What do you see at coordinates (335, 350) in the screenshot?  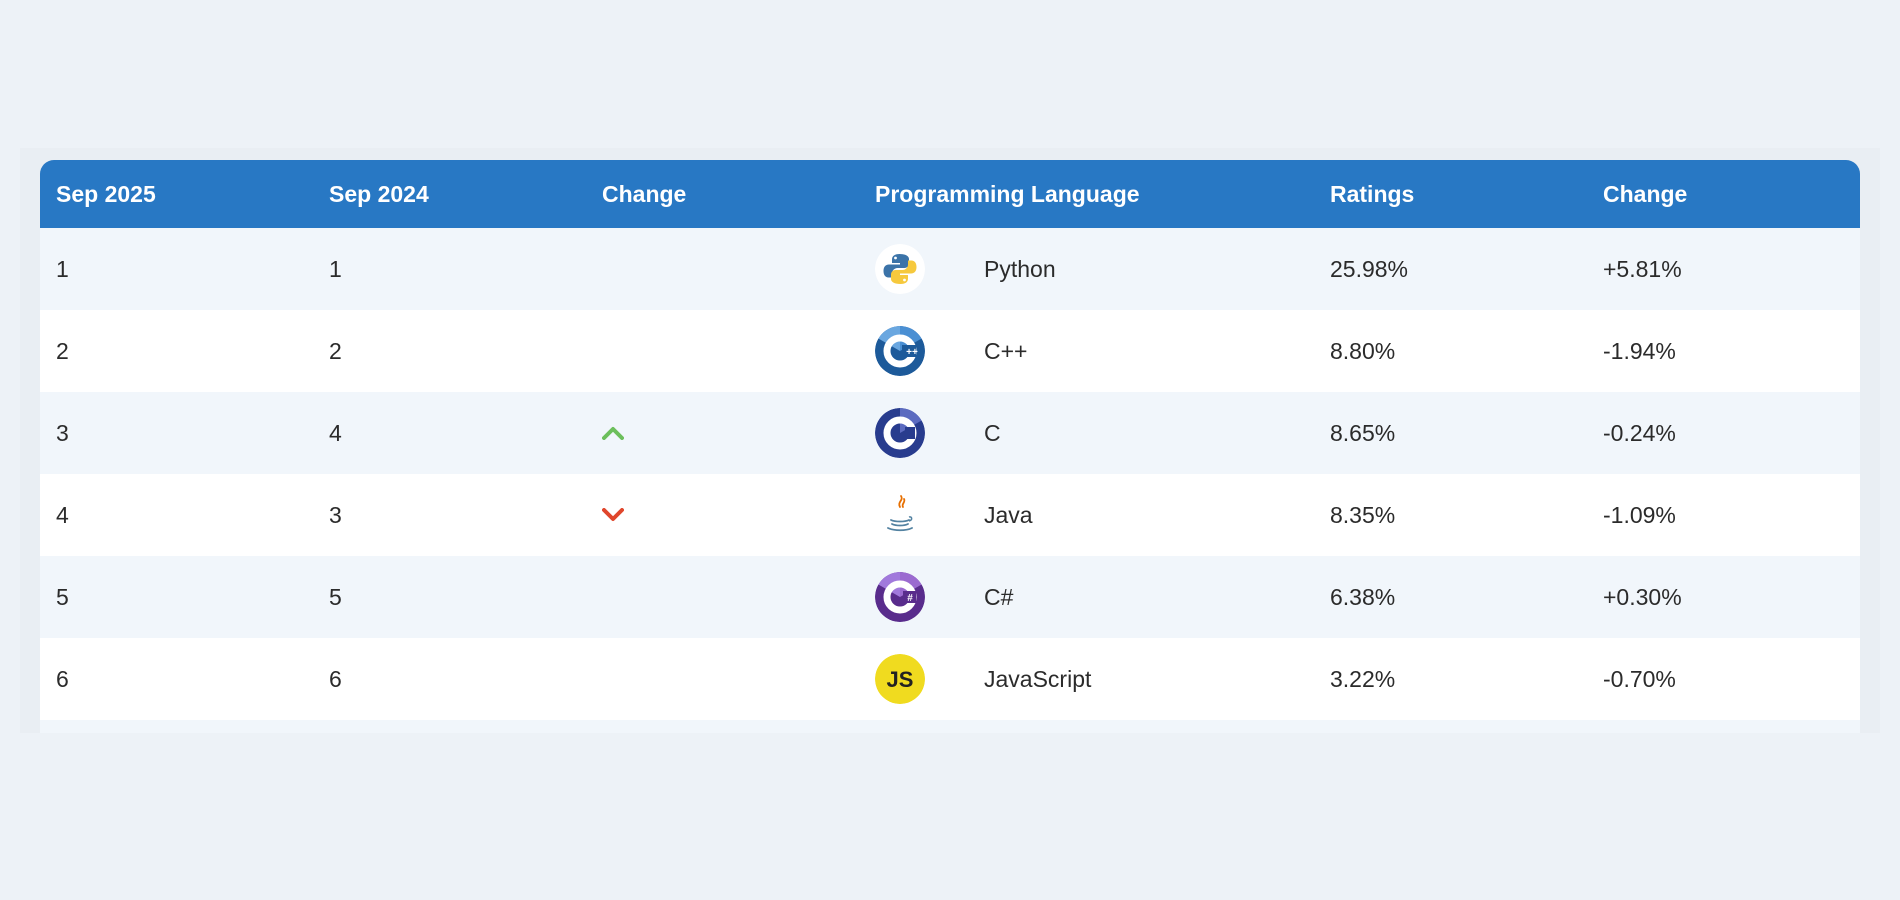 I see `rank-2024: 2` at bounding box center [335, 350].